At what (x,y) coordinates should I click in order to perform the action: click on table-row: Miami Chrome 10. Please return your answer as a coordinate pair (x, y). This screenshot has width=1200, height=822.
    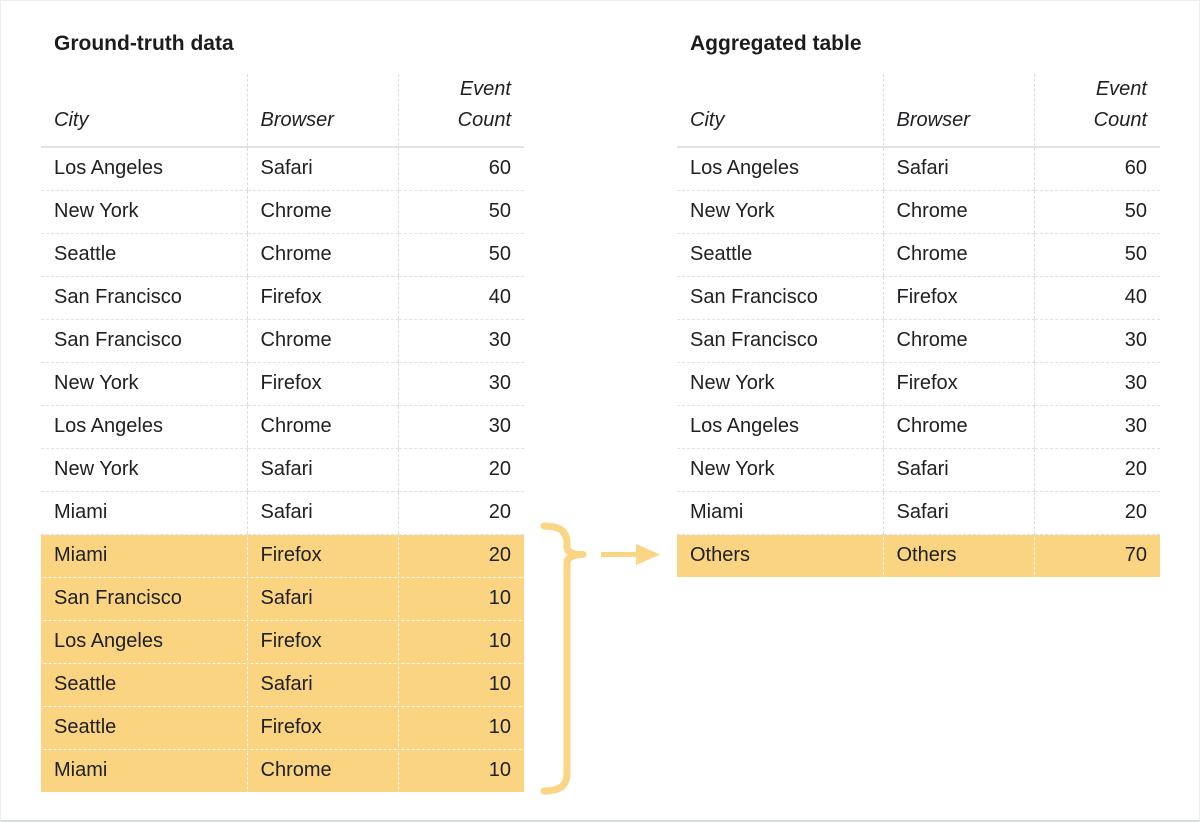
    Looking at the image, I should click on (282, 770).